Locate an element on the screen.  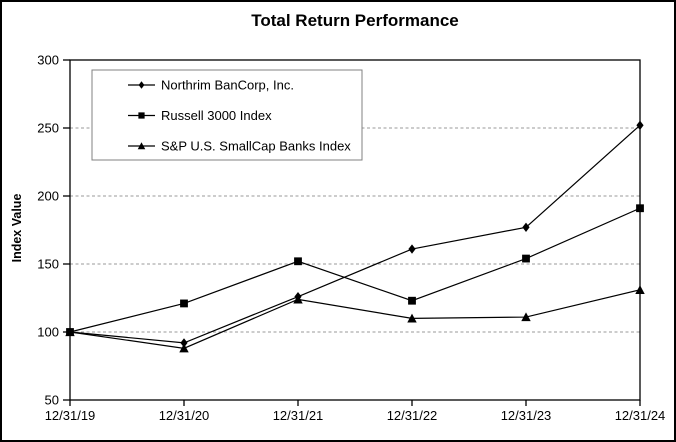
legend-marker-square is located at coordinates (141, 115).